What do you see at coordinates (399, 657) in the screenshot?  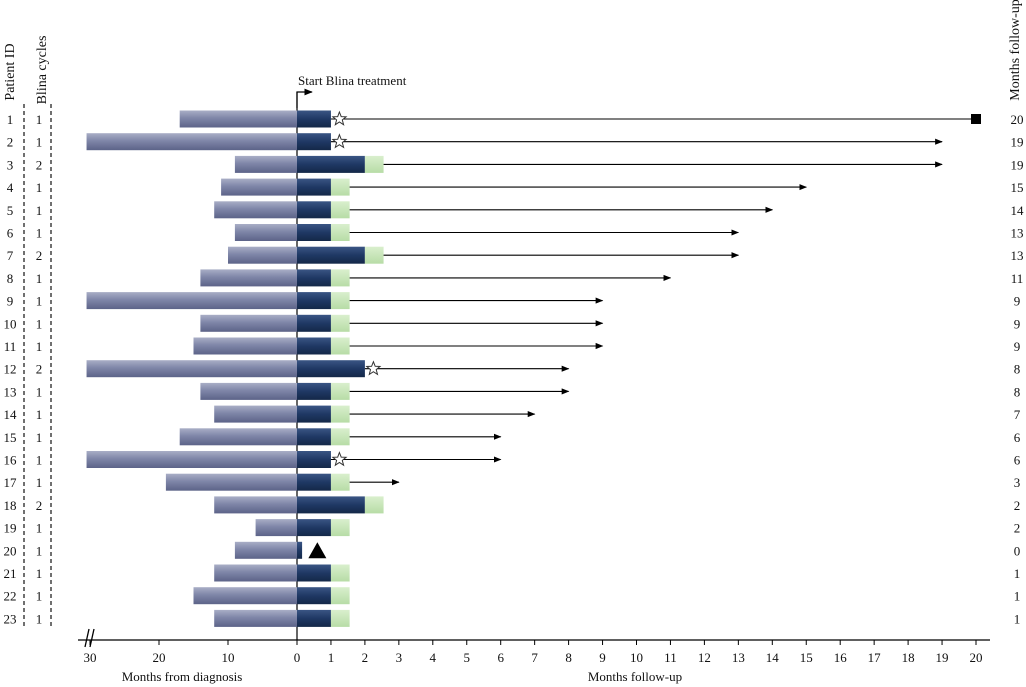 I see `right-tick-label: 3` at bounding box center [399, 657].